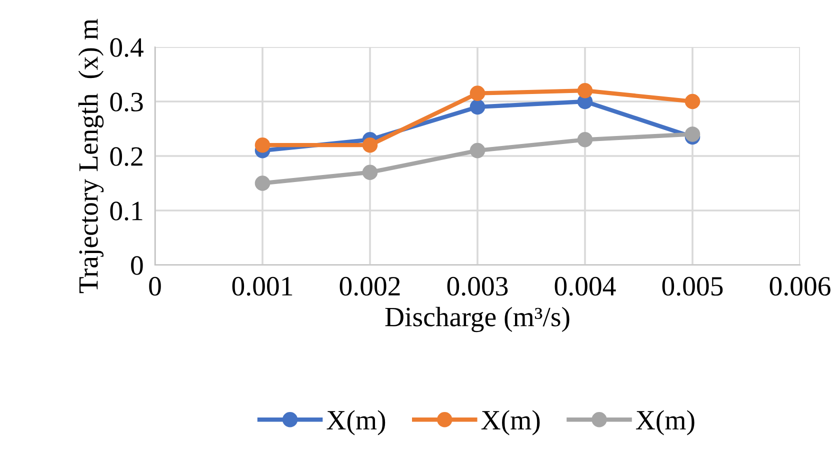 The width and height of the screenshot is (834, 455). I want to click on y-tick-label: 0.3, so click(126, 102).